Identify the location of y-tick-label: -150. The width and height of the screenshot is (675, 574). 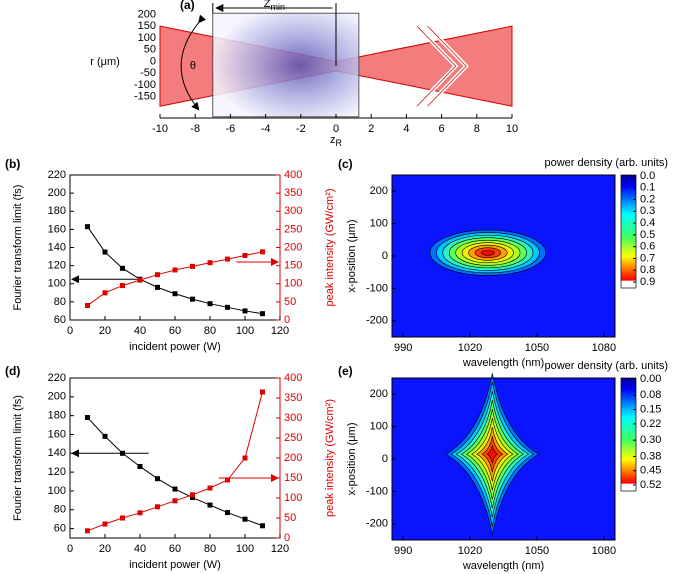
(145, 97).